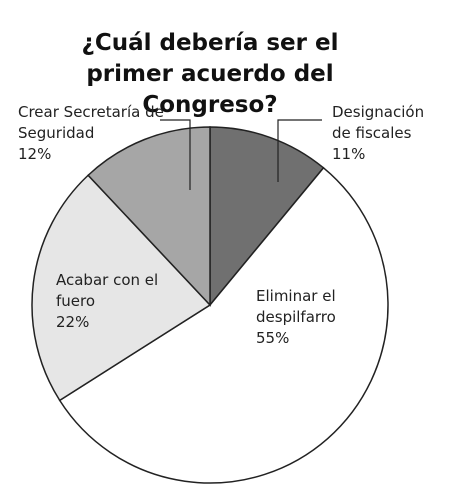 This screenshot has width=450, height=500. I want to click on category-label: Acabar con el fuero, so click(107, 290).